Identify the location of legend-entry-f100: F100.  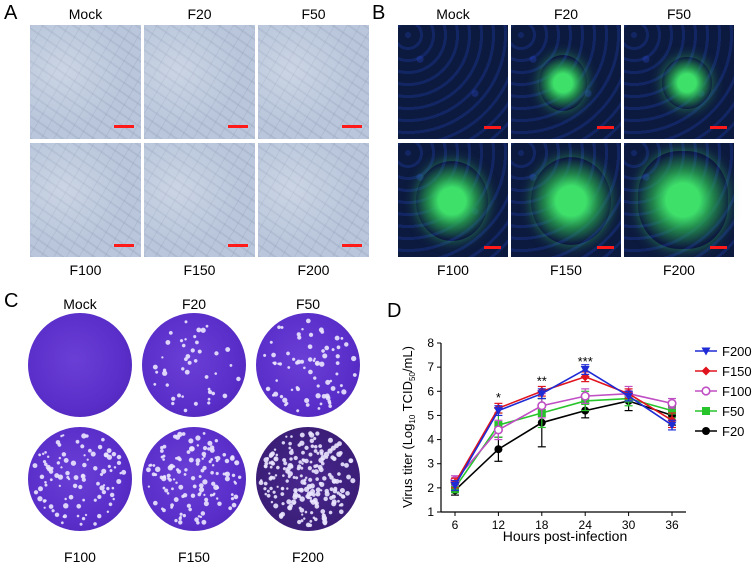
(723, 391).